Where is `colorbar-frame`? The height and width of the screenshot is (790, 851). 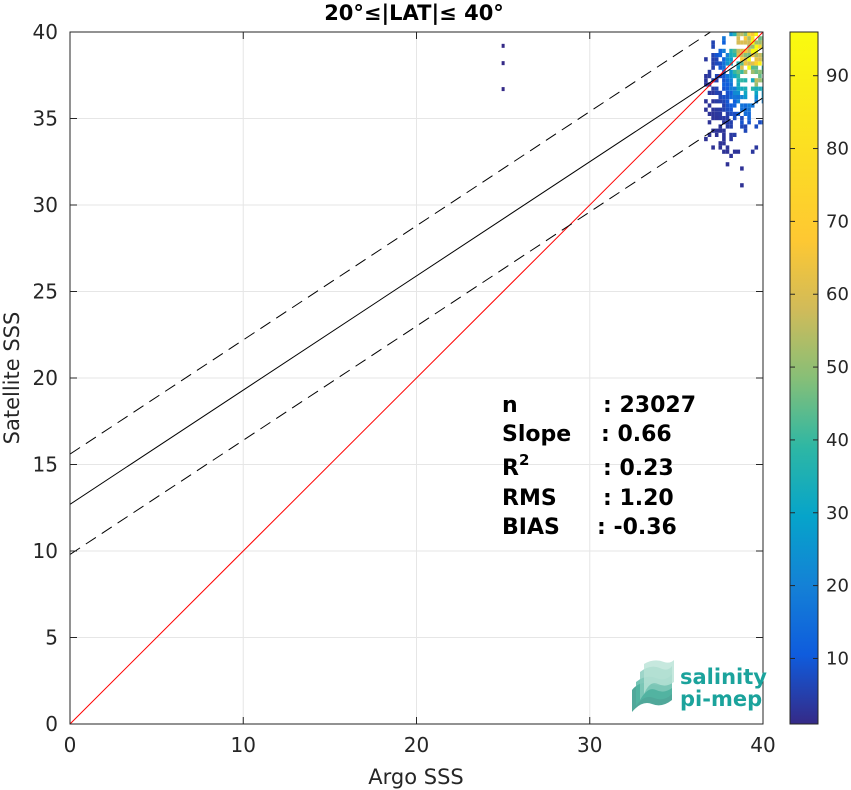 colorbar-frame is located at coordinates (804, 378).